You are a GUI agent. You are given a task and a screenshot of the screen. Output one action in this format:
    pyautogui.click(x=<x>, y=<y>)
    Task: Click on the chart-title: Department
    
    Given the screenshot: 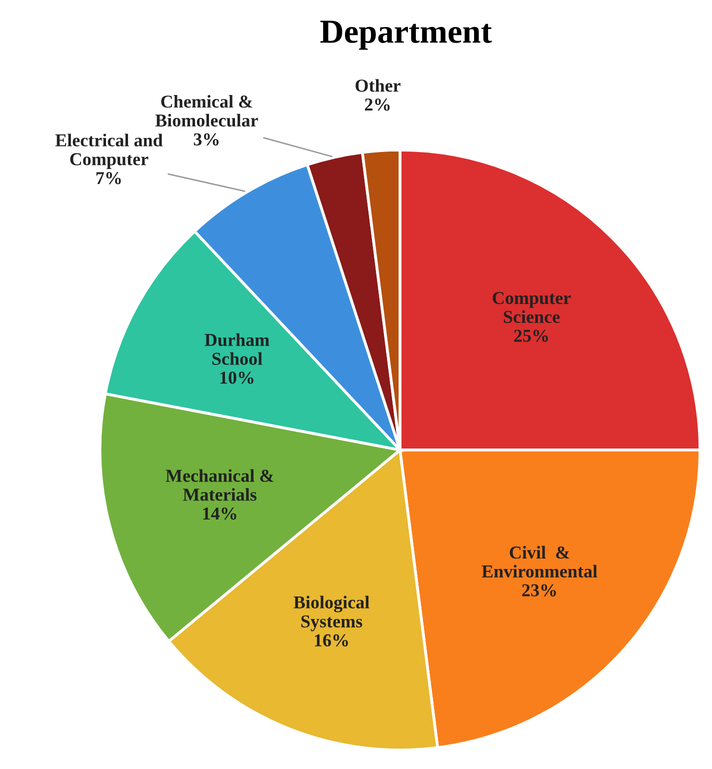 What is the action you would take?
    pyautogui.click(x=406, y=35)
    